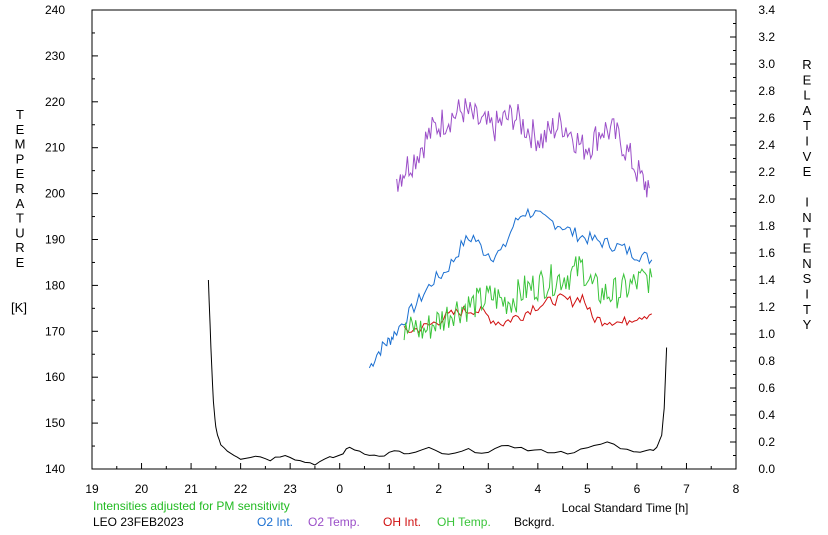 The height and width of the screenshot is (535, 828). What do you see at coordinates (55, 469) in the screenshot?
I see `left-tick-label: 140` at bounding box center [55, 469].